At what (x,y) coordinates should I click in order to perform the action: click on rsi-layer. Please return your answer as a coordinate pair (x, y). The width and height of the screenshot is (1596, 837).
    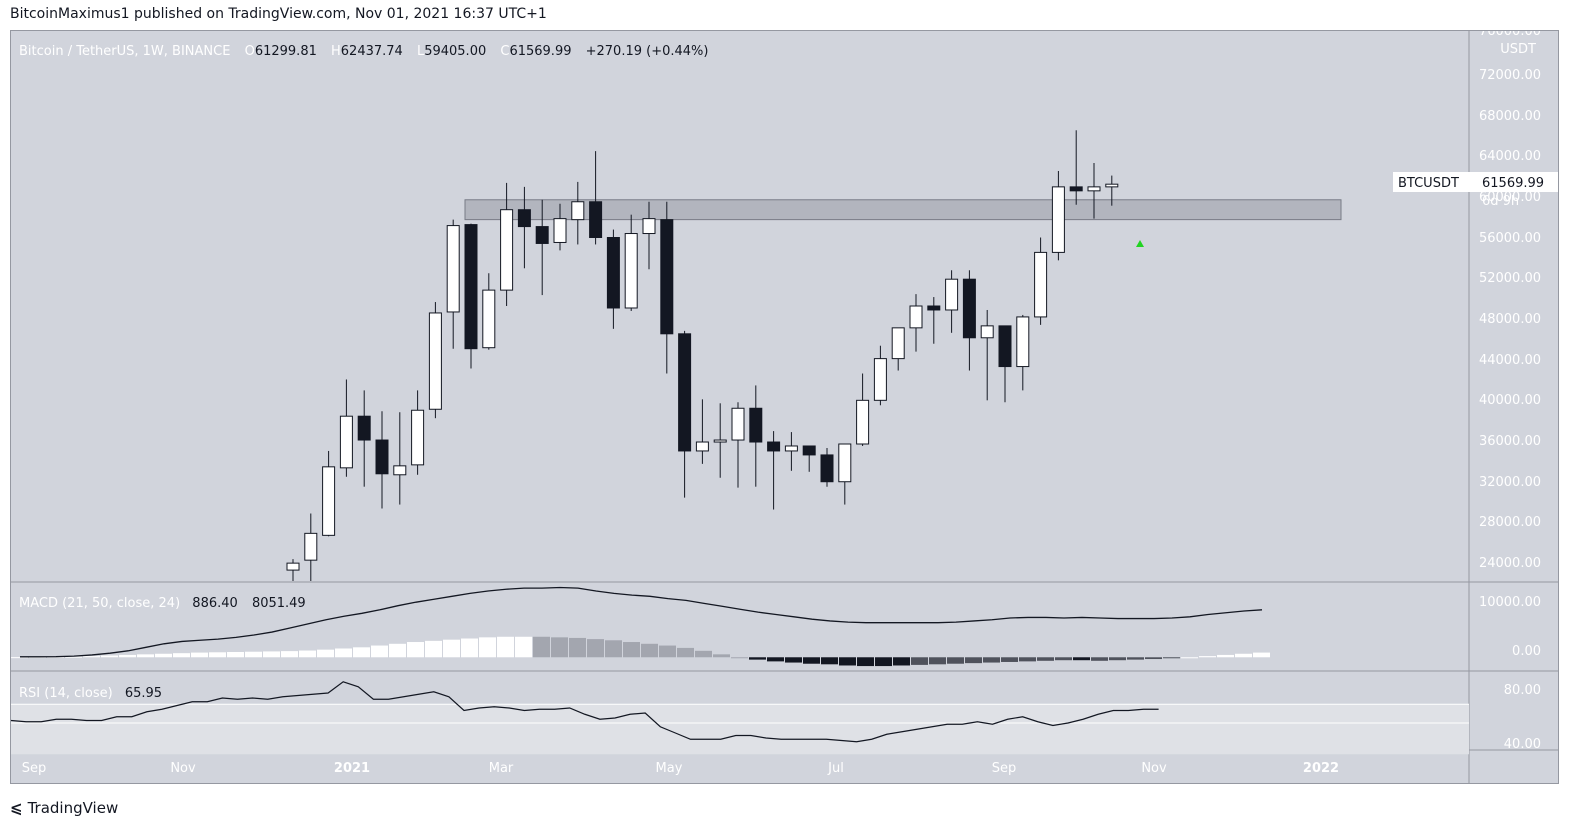
    Looking at the image, I should click on (740, 712).